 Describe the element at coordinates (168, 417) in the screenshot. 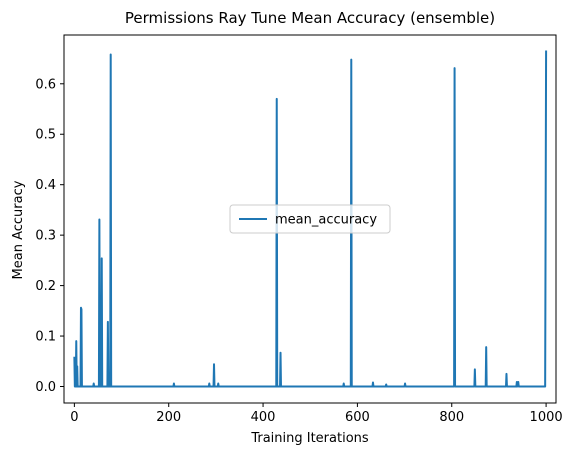

I see `x-tick-label: 200` at that location.